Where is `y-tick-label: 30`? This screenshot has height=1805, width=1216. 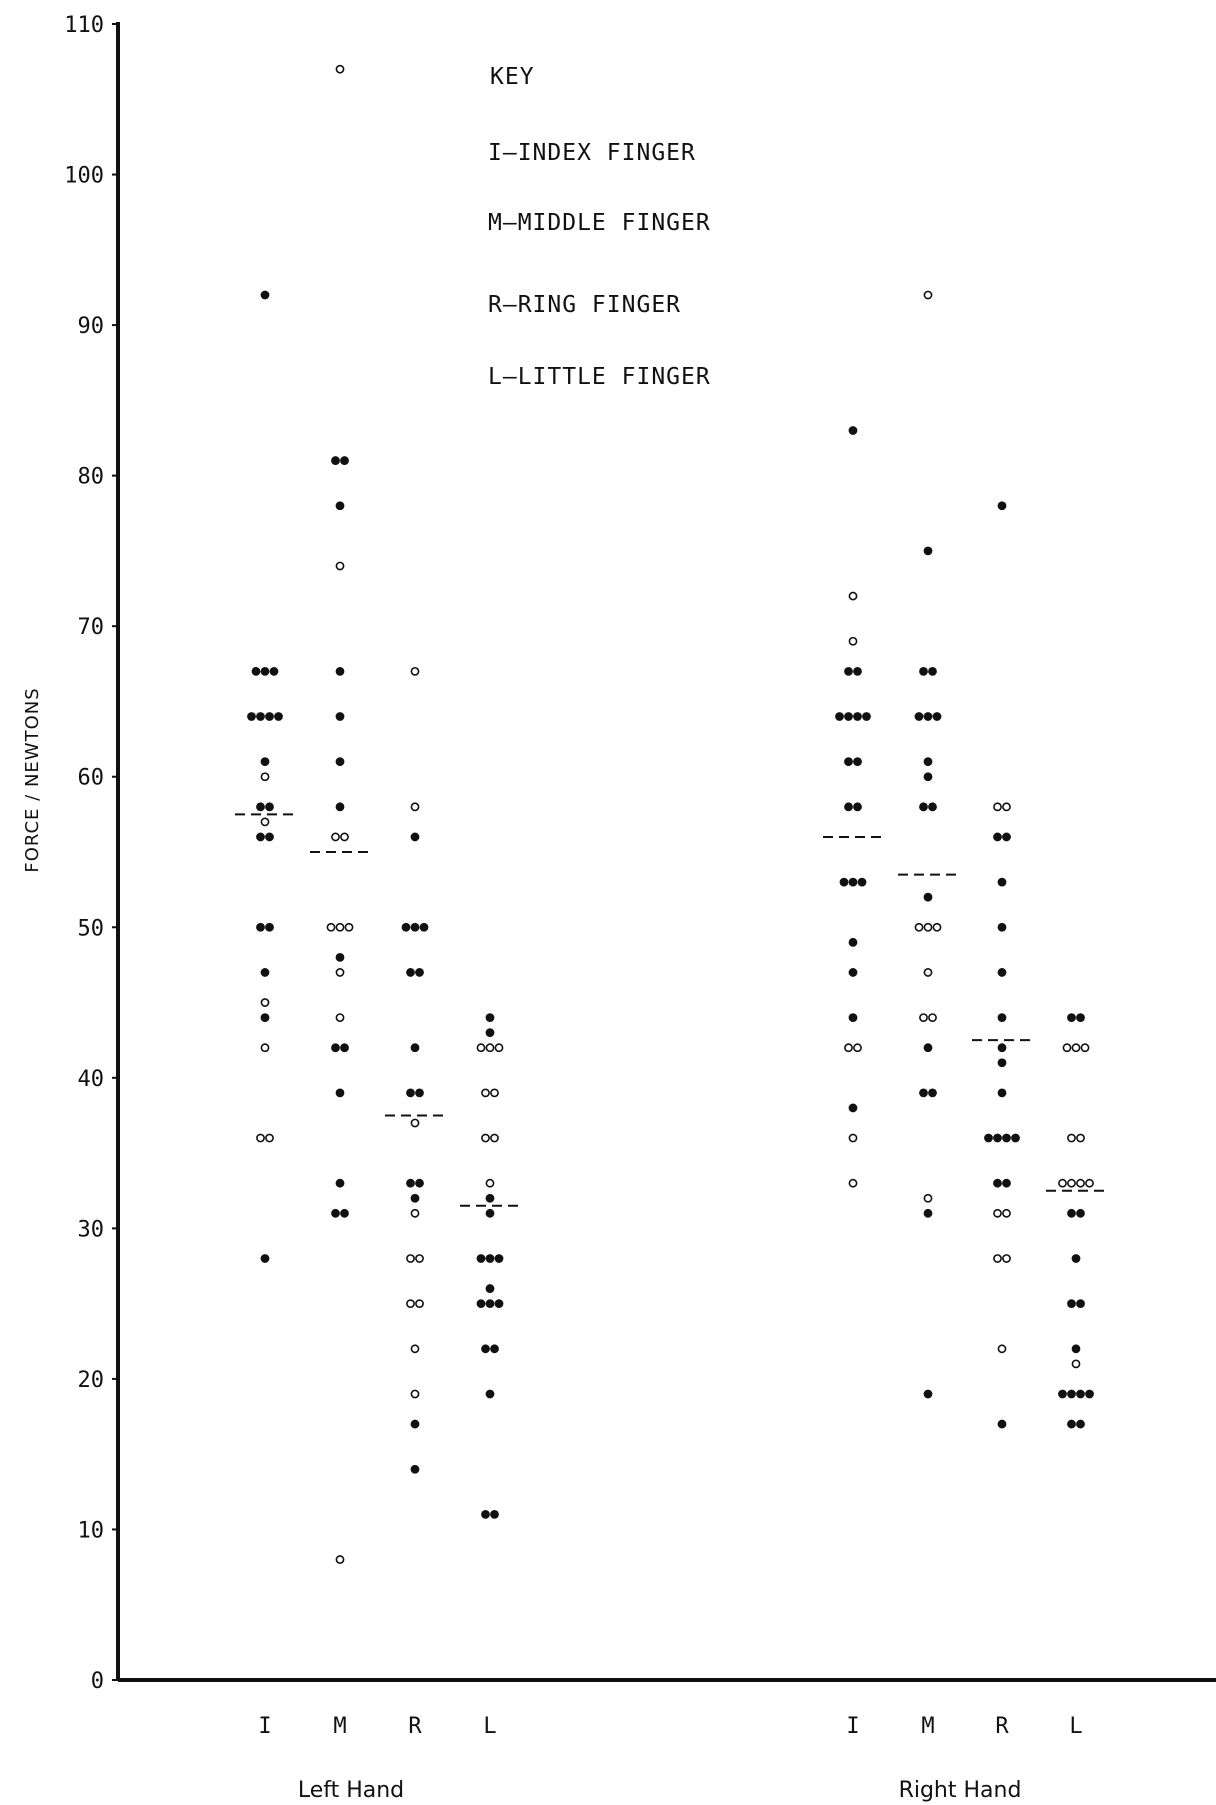
y-tick-label: 30 is located at coordinates (91, 1229).